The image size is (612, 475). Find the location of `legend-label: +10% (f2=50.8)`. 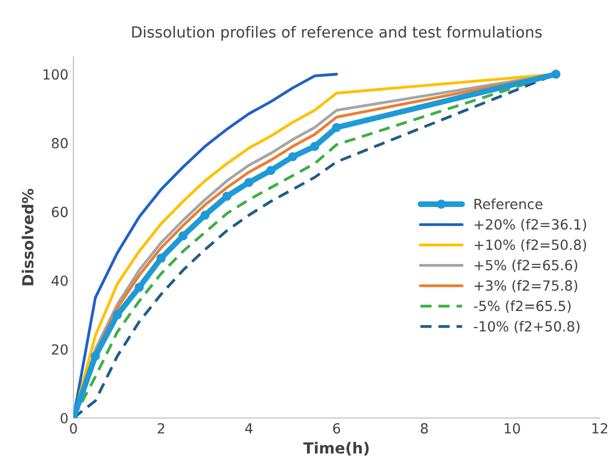

legend-label: +10% (f2=50.8) is located at coordinates (530, 245).